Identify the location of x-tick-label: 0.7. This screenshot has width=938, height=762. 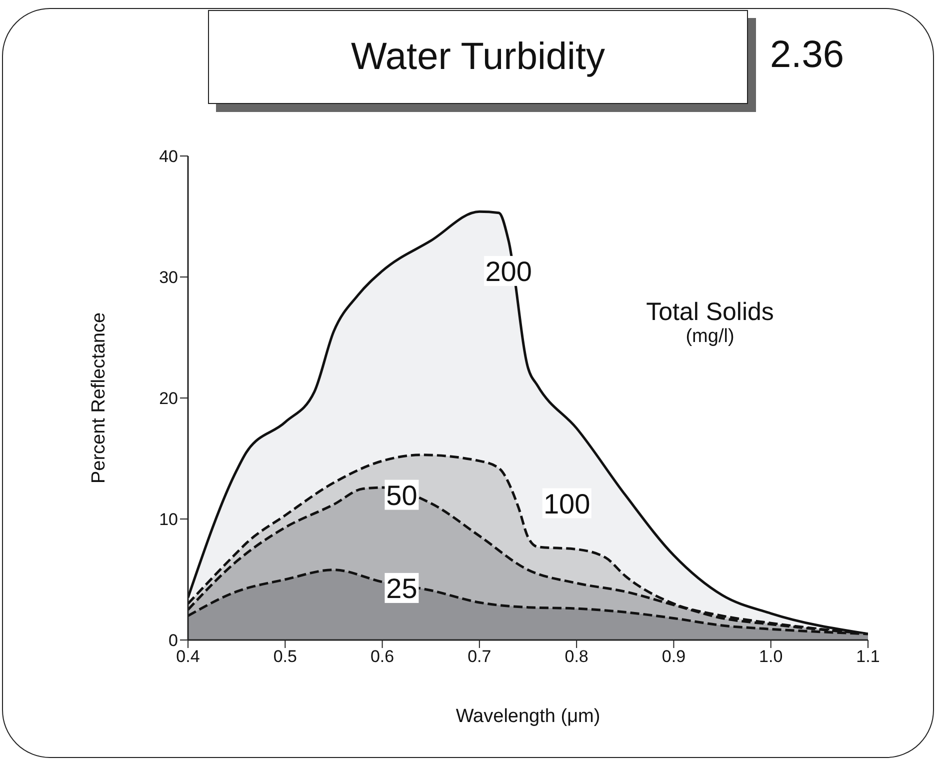
(480, 656).